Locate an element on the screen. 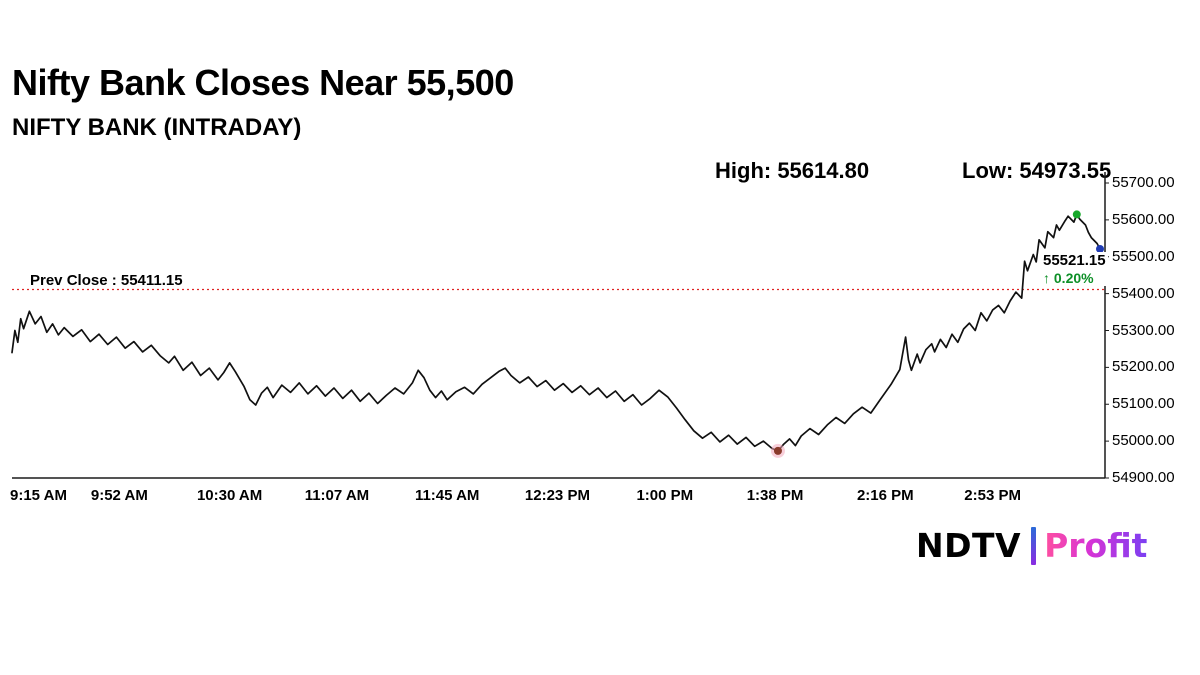  high-marker is located at coordinates (1076, 214).